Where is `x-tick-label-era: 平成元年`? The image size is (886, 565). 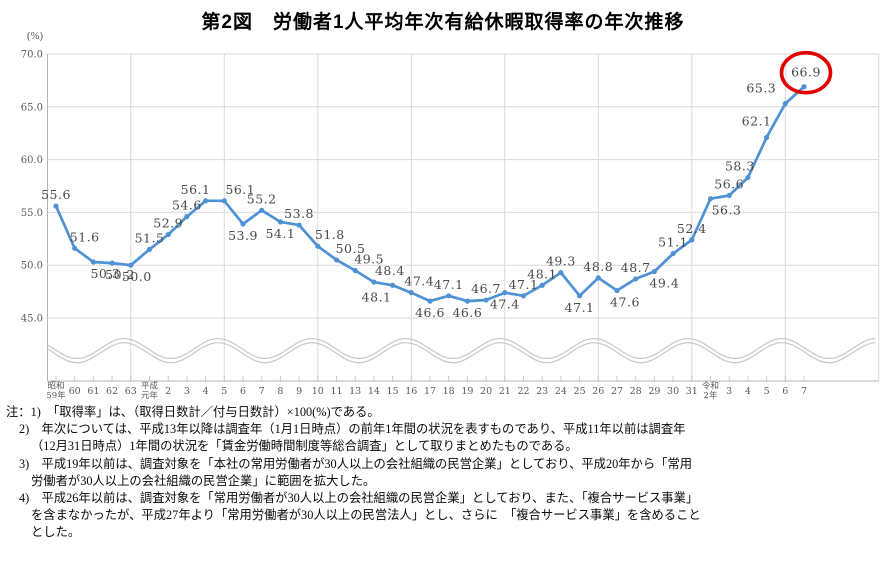
x-tick-label-era: 平成元年 is located at coordinates (150, 391).